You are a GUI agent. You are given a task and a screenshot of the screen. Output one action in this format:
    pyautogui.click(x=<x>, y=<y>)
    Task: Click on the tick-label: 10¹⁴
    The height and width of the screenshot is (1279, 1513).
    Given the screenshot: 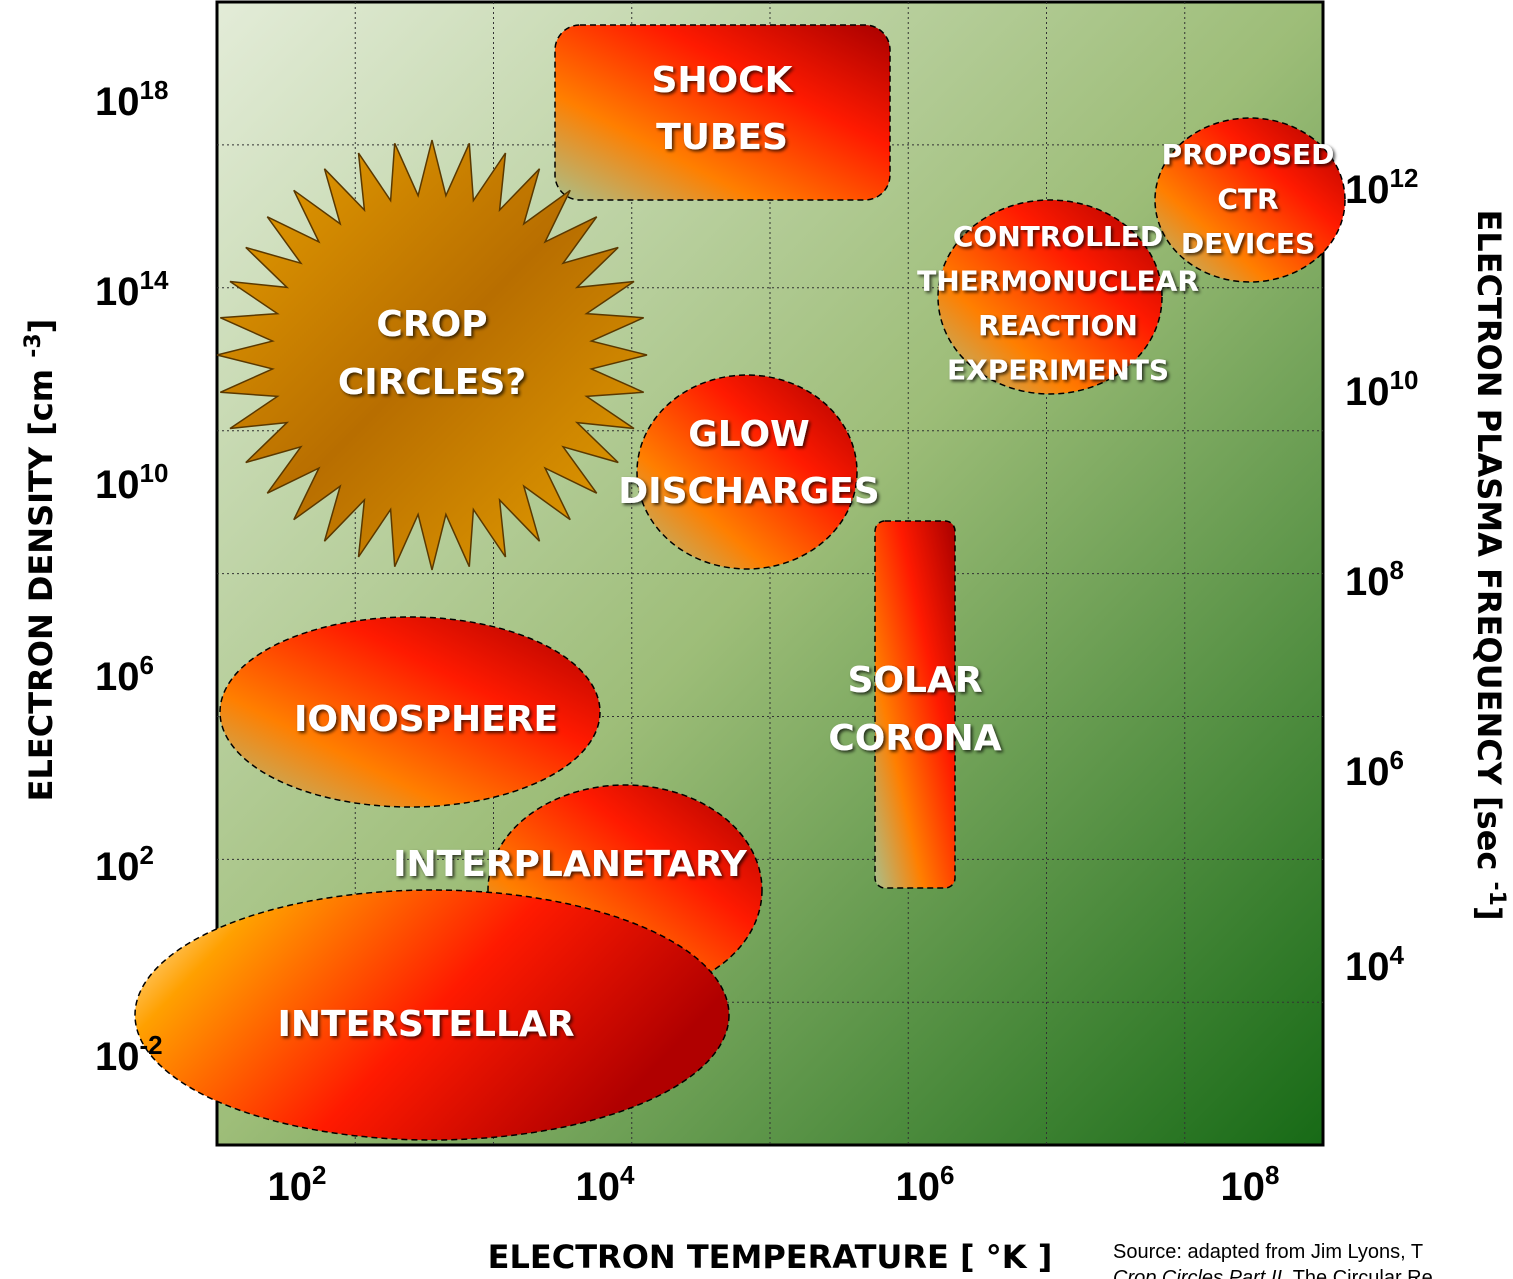 What is the action you would take?
    pyautogui.click(x=132, y=289)
    